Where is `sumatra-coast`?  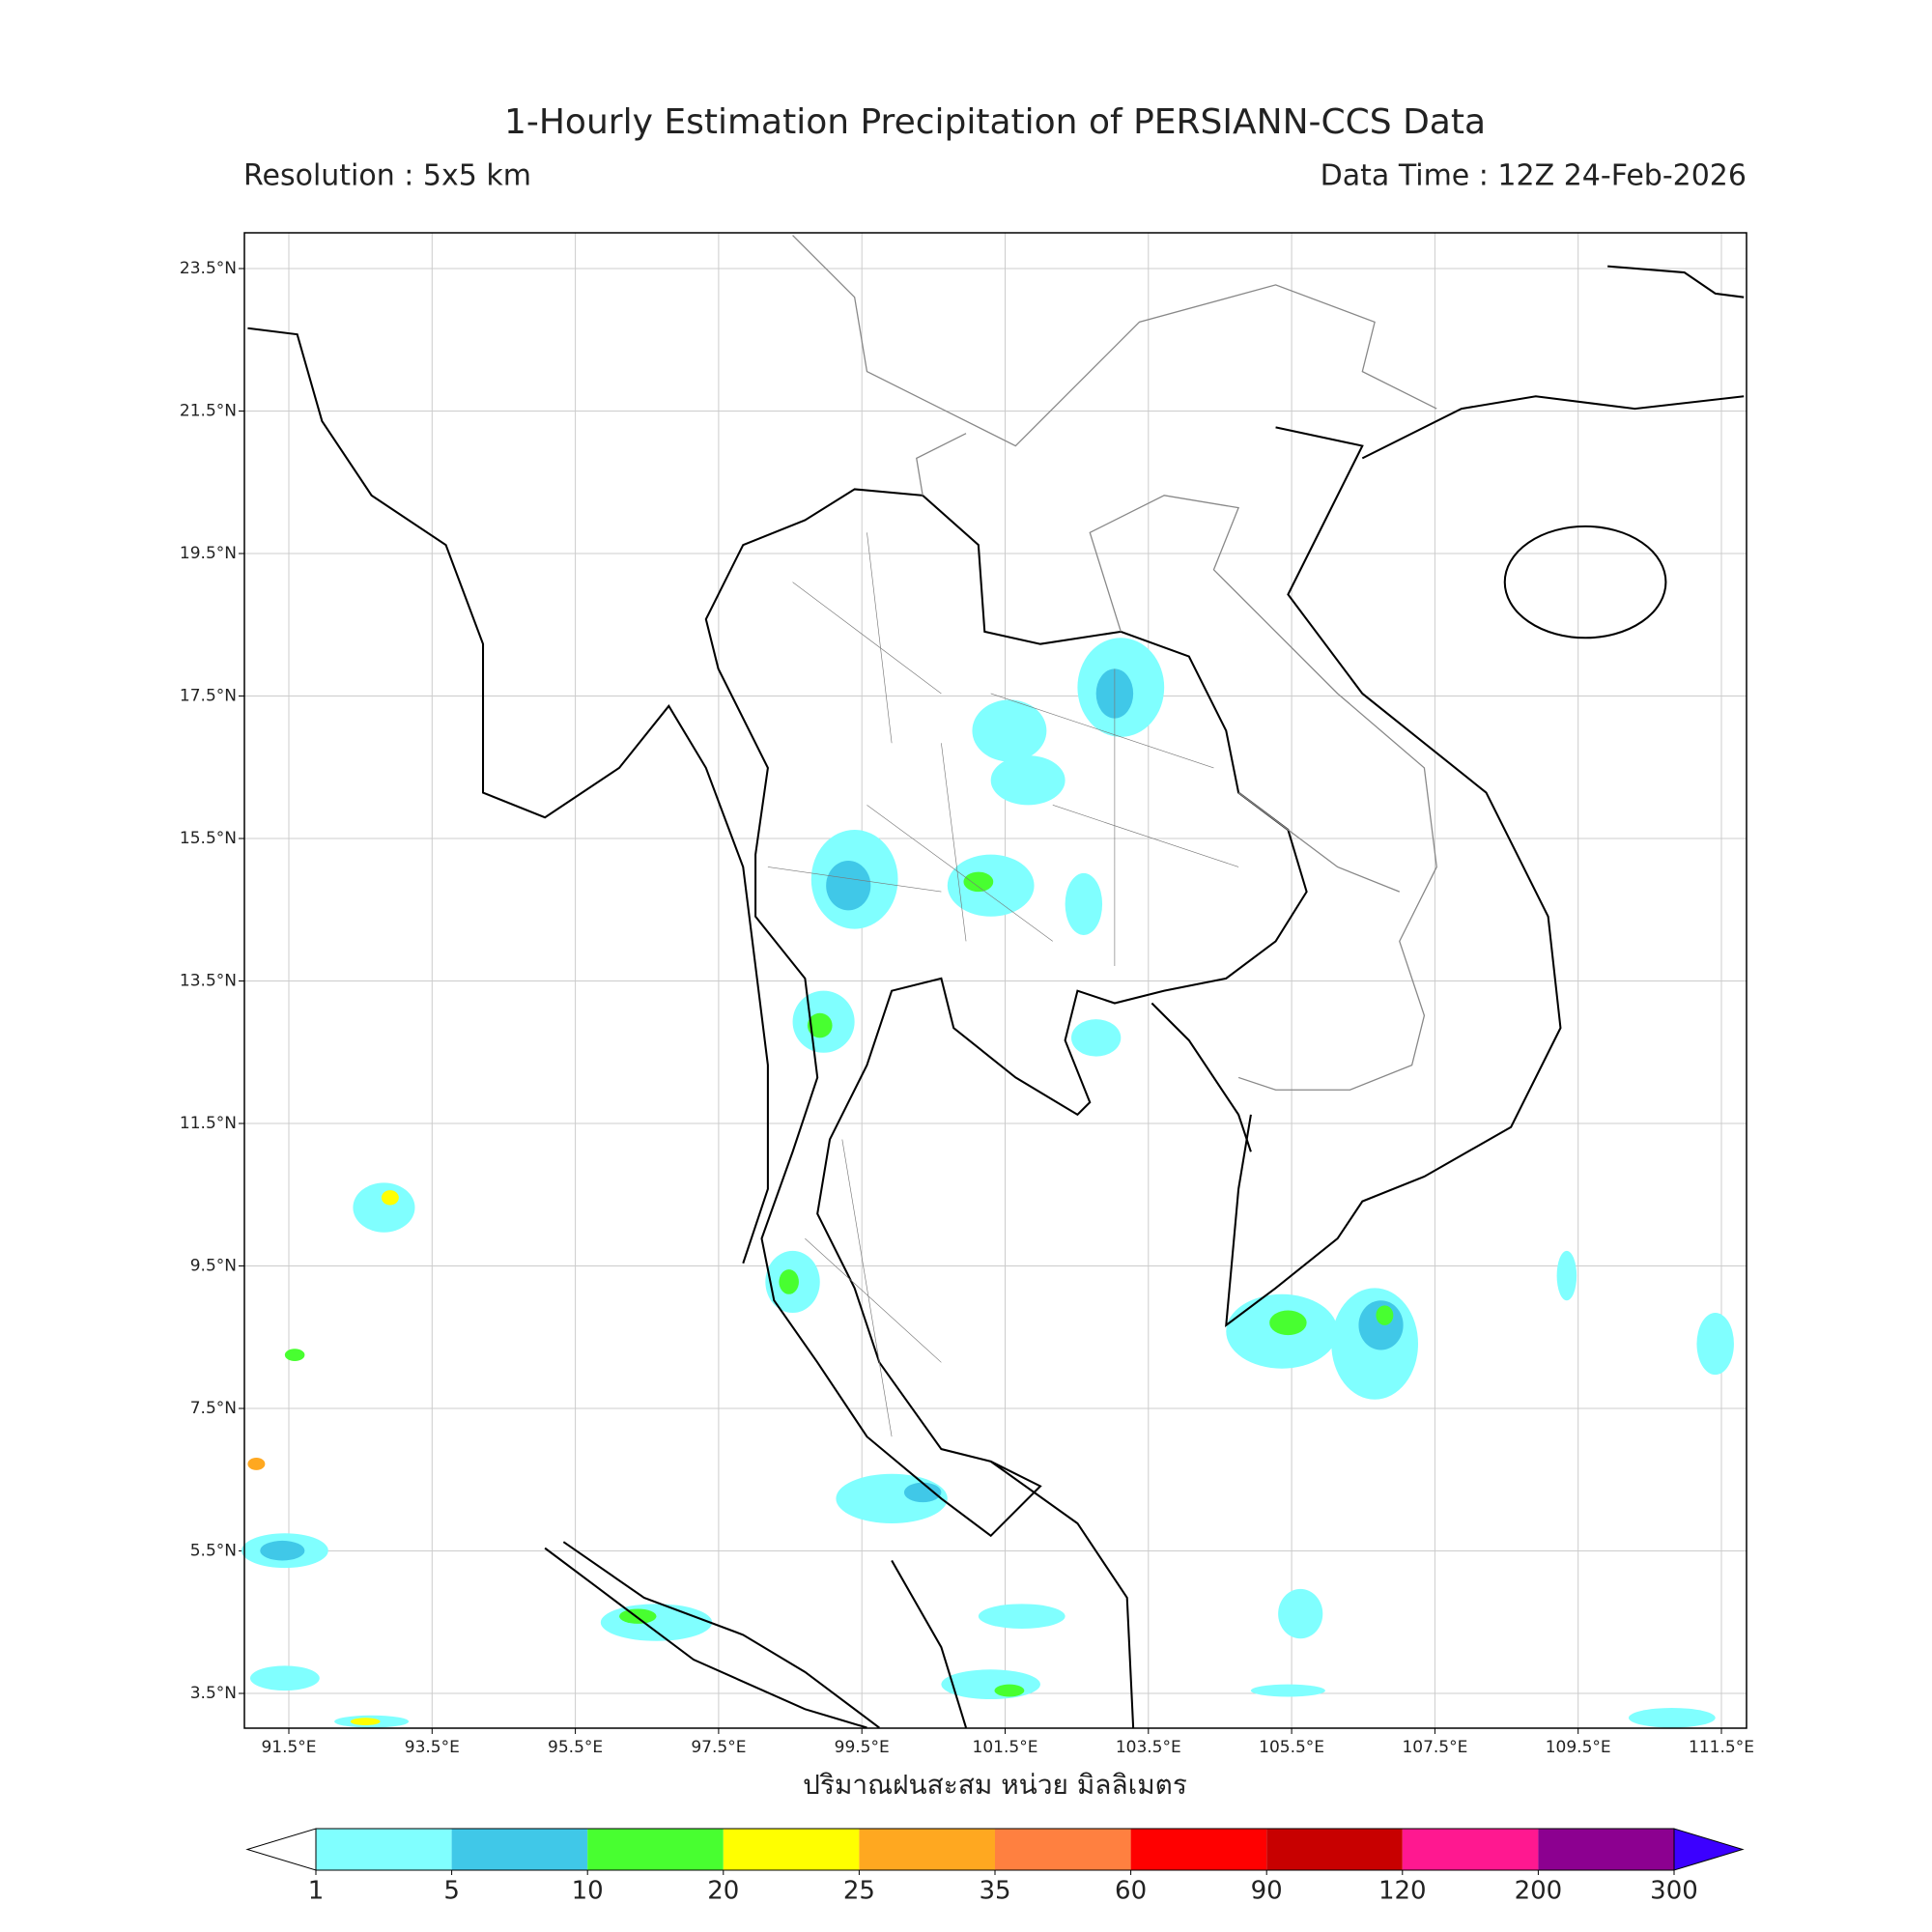 sumatra-coast is located at coordinates (712, 1635).